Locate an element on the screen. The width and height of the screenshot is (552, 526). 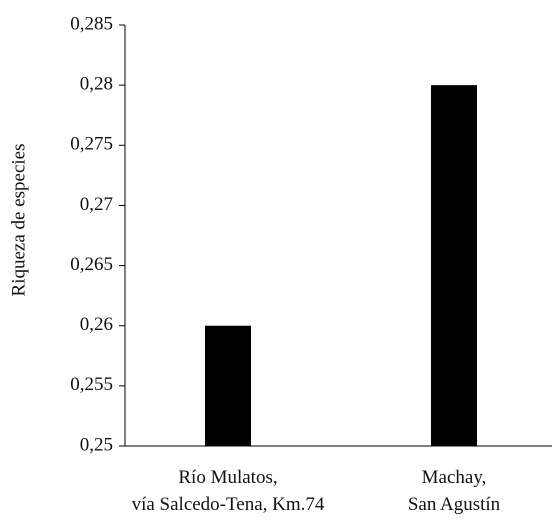
y-tick-label: 0,255 is located at coordinates (91, 384).